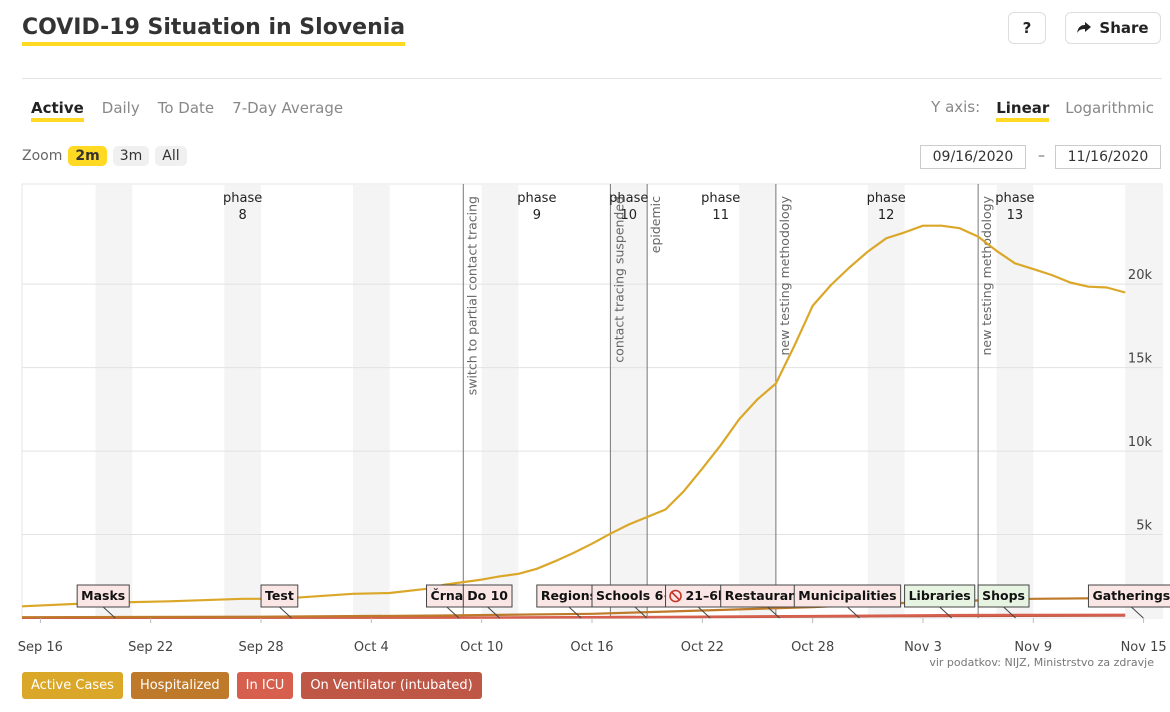 Image resolution: width=1170 pixels, height=712 pixels. Describe the element at coordinates (706, 595) in the screenshot. I see `measure-label: 21–6h` at that location.